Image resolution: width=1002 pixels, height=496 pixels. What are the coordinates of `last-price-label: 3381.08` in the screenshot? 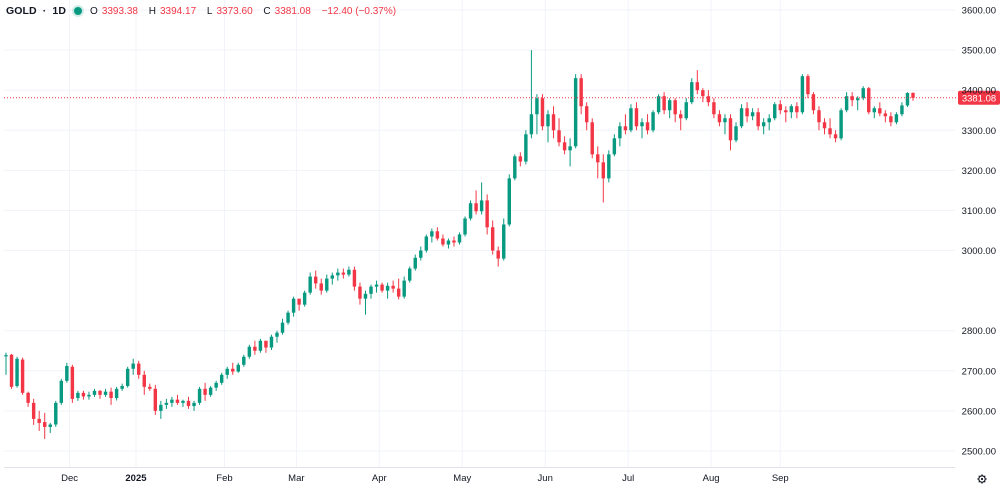 It's located at (979, 98).